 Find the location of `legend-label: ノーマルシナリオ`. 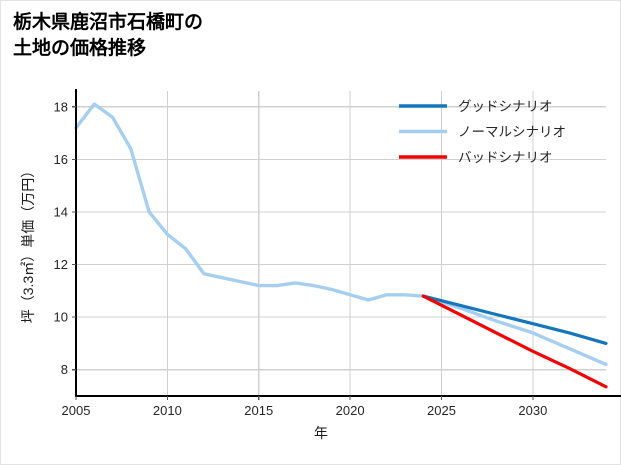

legend-label: ノーマルシナリオ is located at coordinates (512, 132).